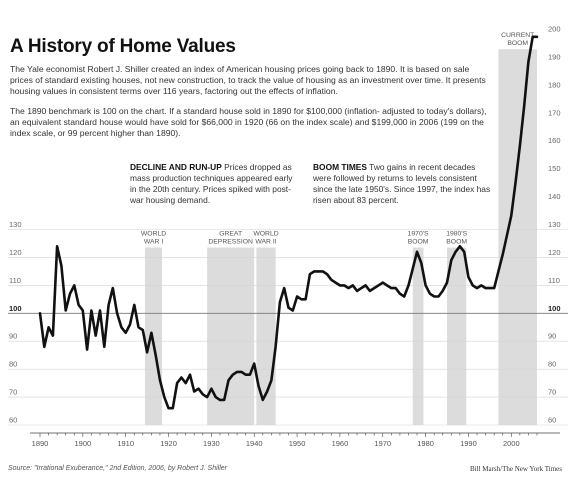 The image size is (576, 489). What do you see at coordinates (153, 234) in the screenshot?
I see `event-label-0-0: WORLD` at bounding box center [153, 234].